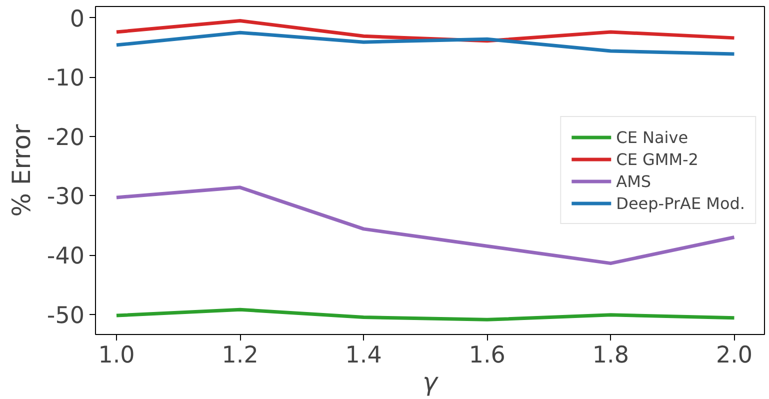  I want to click on x-tick-label: 1.0, so click(116, 355).